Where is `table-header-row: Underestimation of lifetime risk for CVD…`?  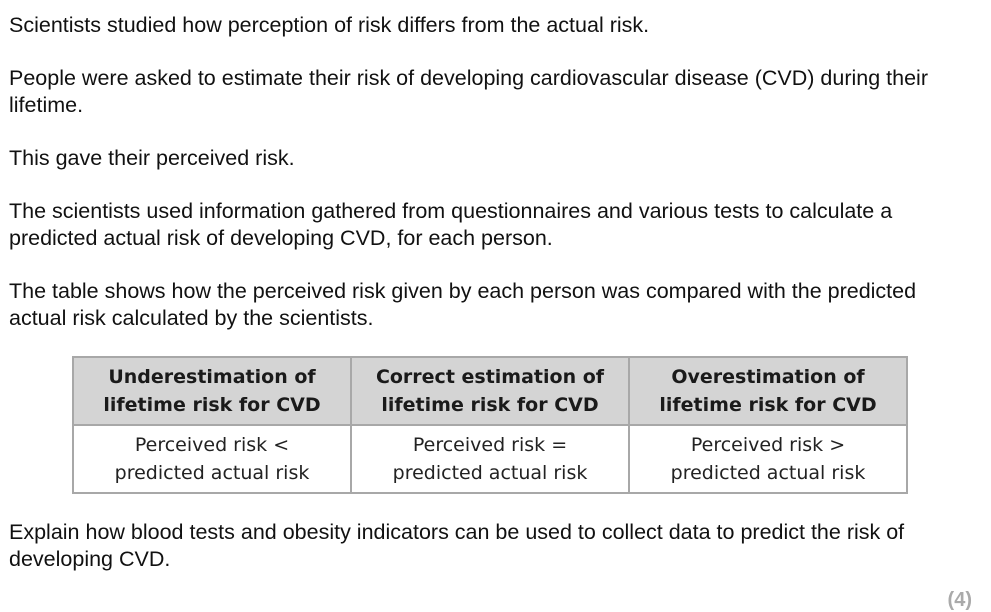
table-header-row: Underestimation of lifetime risk for CVD… is located at coordinates (490, 391).